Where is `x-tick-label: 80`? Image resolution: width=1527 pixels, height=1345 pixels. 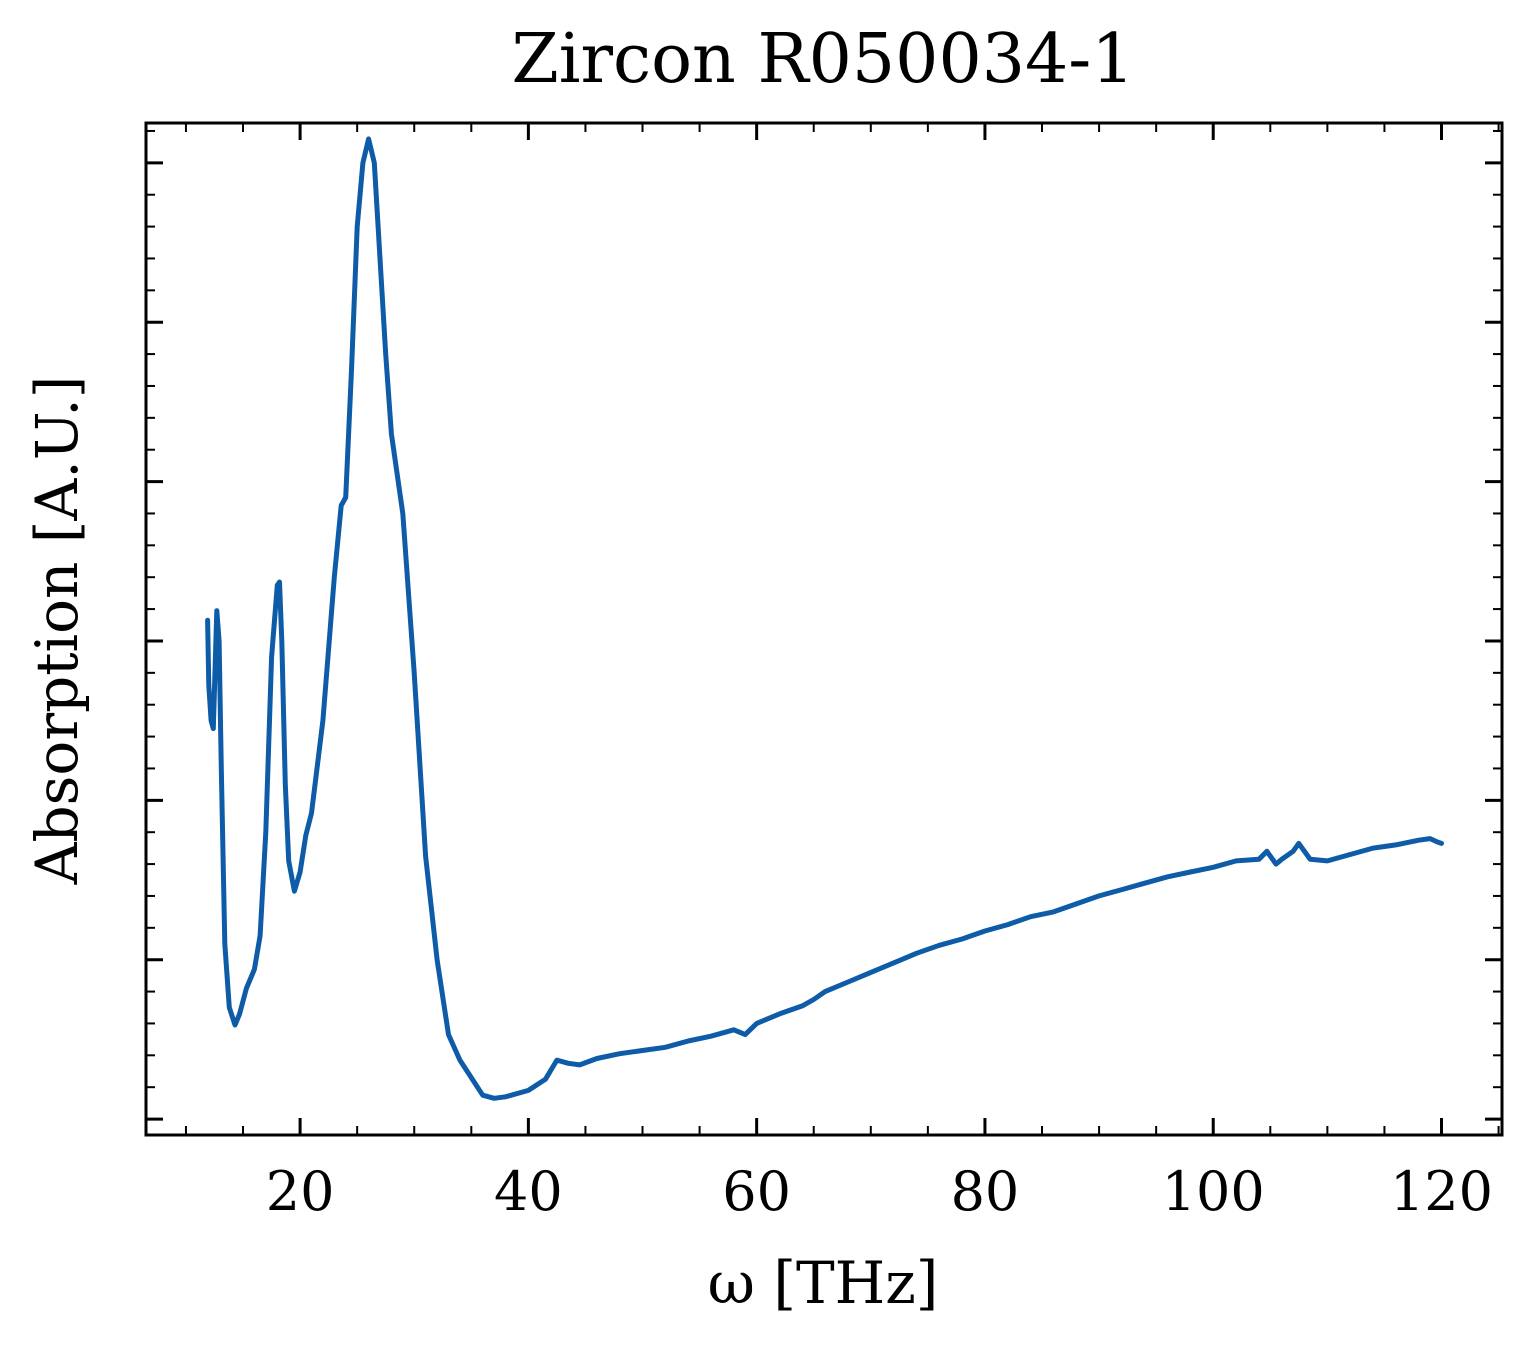
x-tick-label: 80 is located at coordinates (985, 1191).